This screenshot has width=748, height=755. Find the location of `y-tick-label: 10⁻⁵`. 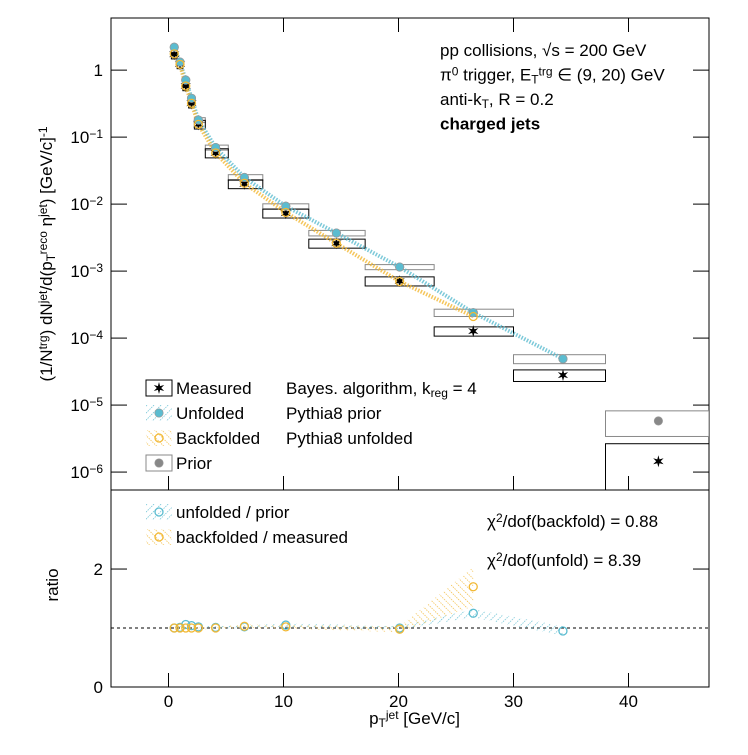

y-tick-label: 10⁻⁵ is located at coordinates (86, 405).